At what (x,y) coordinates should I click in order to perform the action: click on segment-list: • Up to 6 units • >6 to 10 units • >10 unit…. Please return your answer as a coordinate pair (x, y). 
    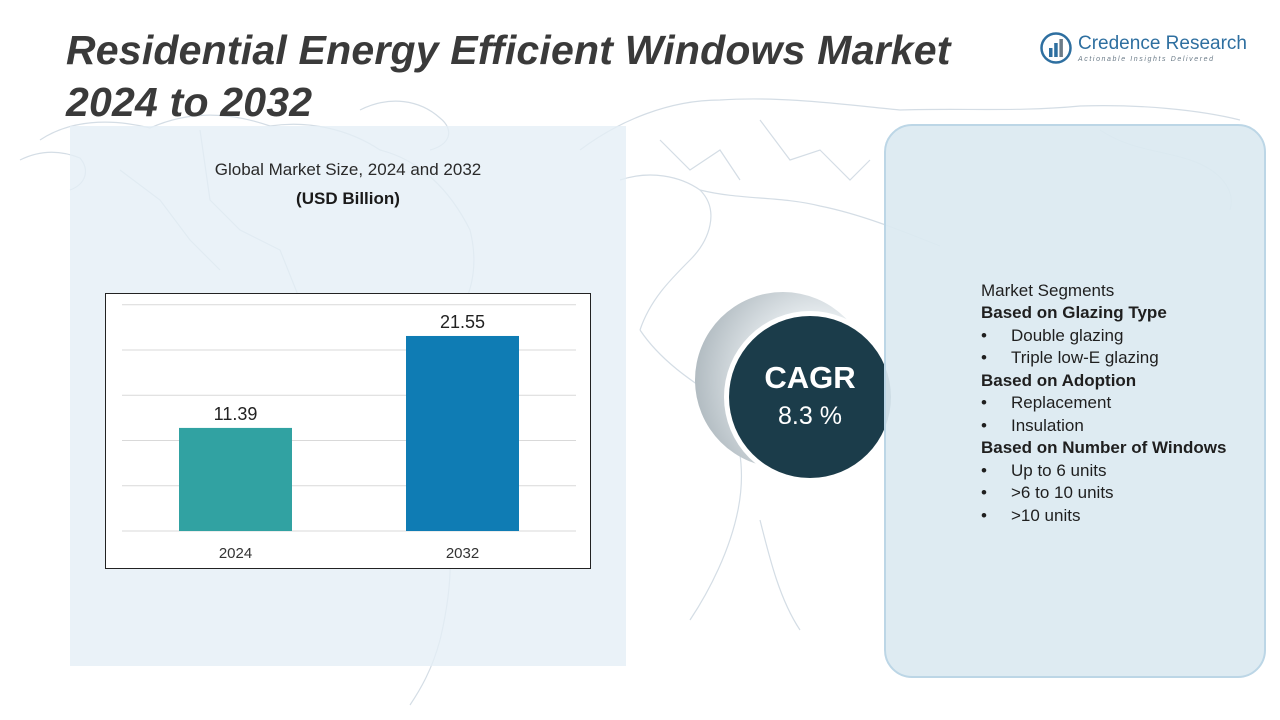
    Looking at the image, I should click on (1123, 494).